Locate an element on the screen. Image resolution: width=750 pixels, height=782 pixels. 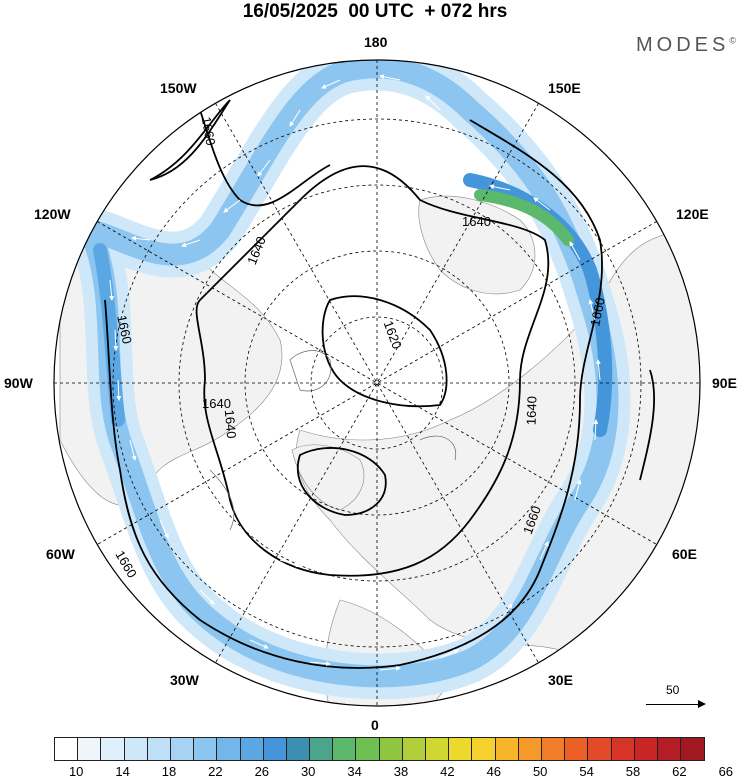
land-greenland is located at coordinates (328, 477).